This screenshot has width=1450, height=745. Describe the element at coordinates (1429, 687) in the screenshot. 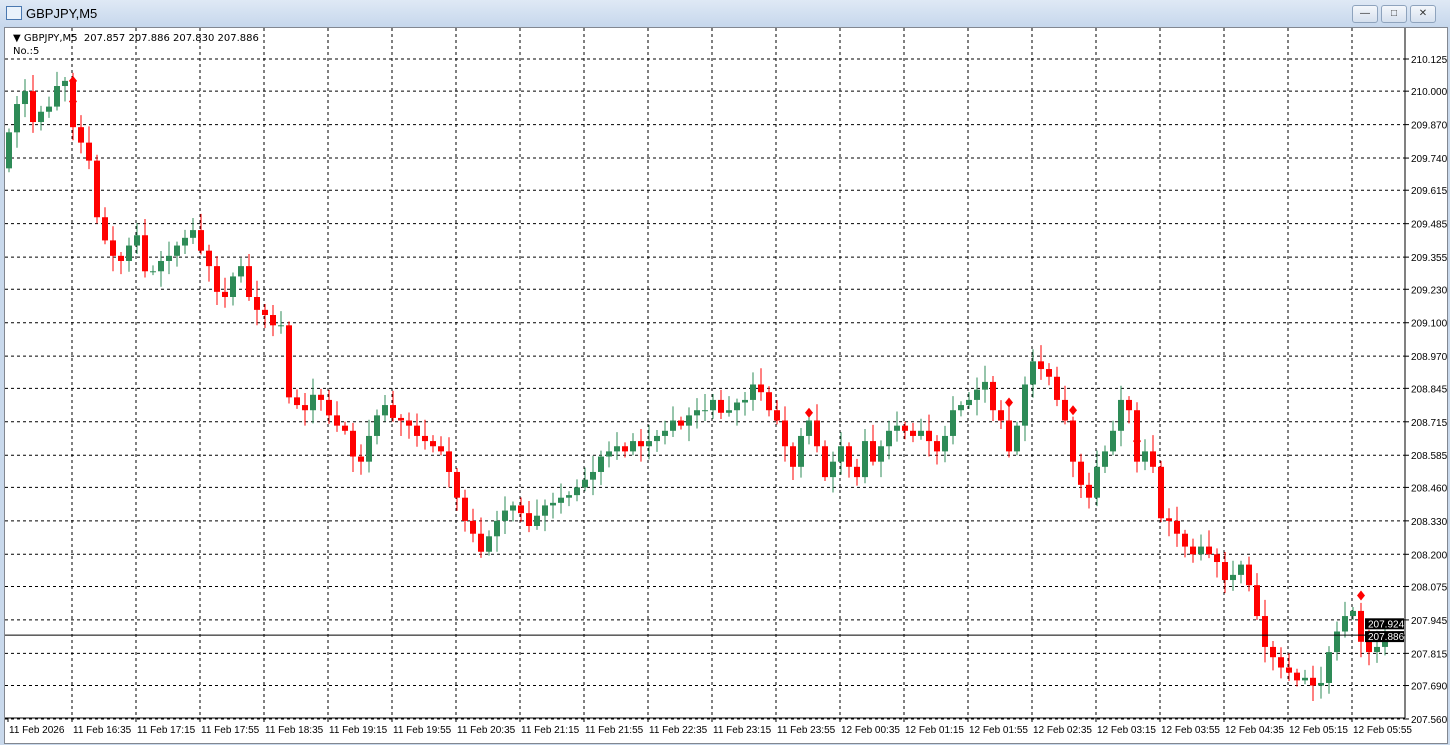

I see `price-tick-label: 207.690` at that location.